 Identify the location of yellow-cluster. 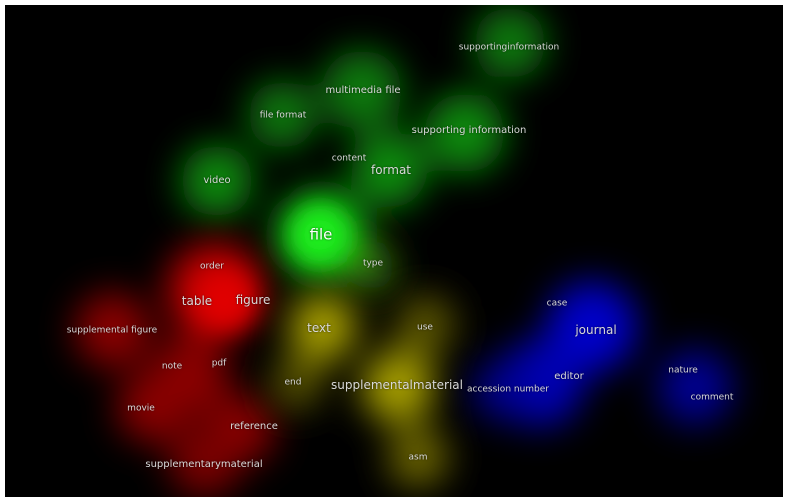
(363, 390).